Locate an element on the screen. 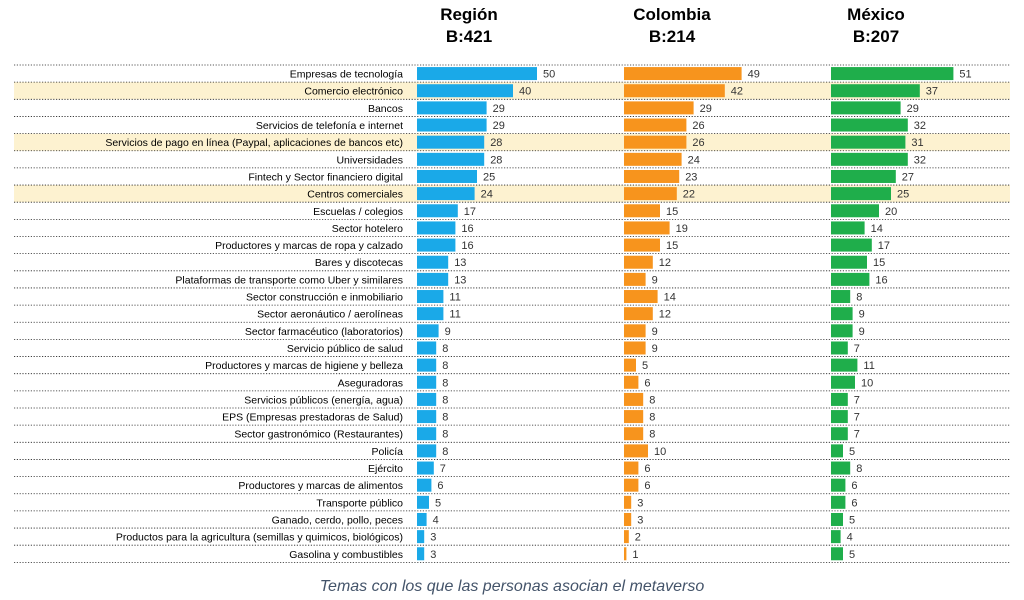 This screenshot has width=1024, height=600. series-name: Colombia is located at coordinates (672, 14).